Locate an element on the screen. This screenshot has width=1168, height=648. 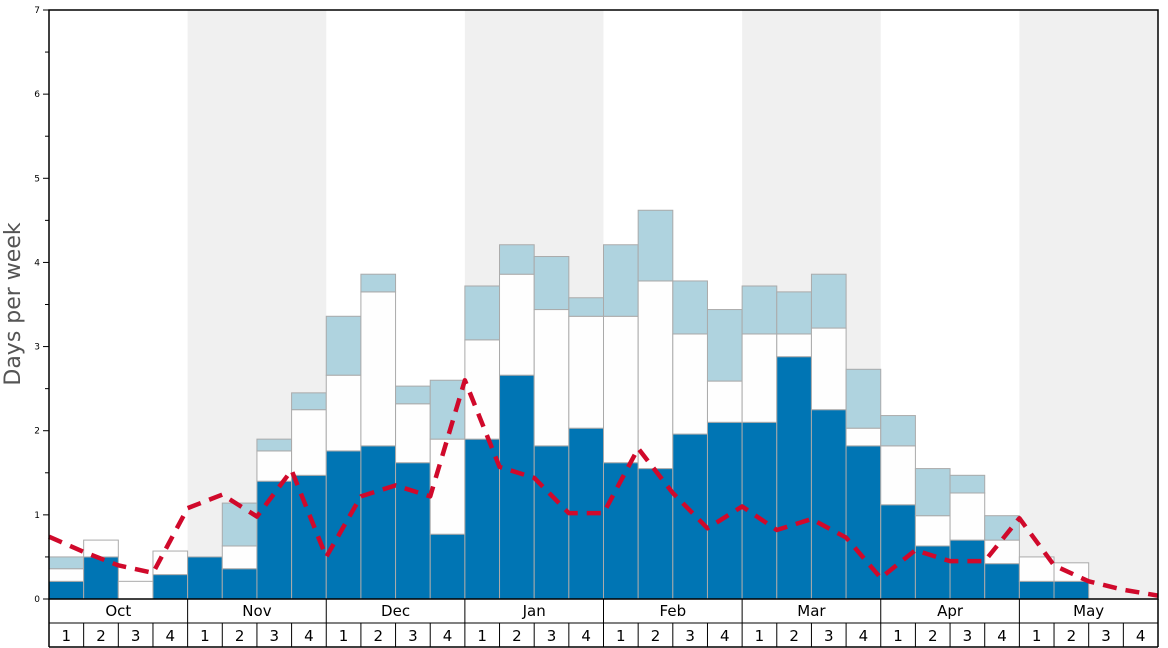
month-label-dec: Dec is located at coordinates (395, 611).